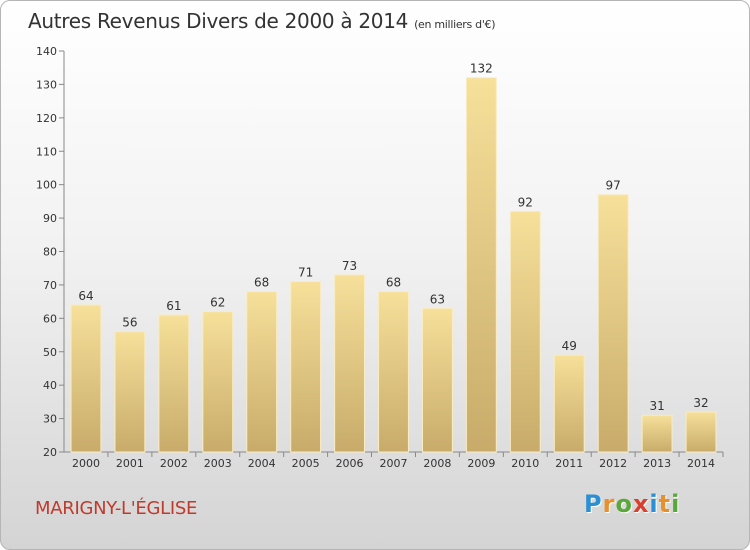 Image resolution: width=750 pixels, height=550 pixels. I want to click on y-tick-label: 80, so click(50, 252).